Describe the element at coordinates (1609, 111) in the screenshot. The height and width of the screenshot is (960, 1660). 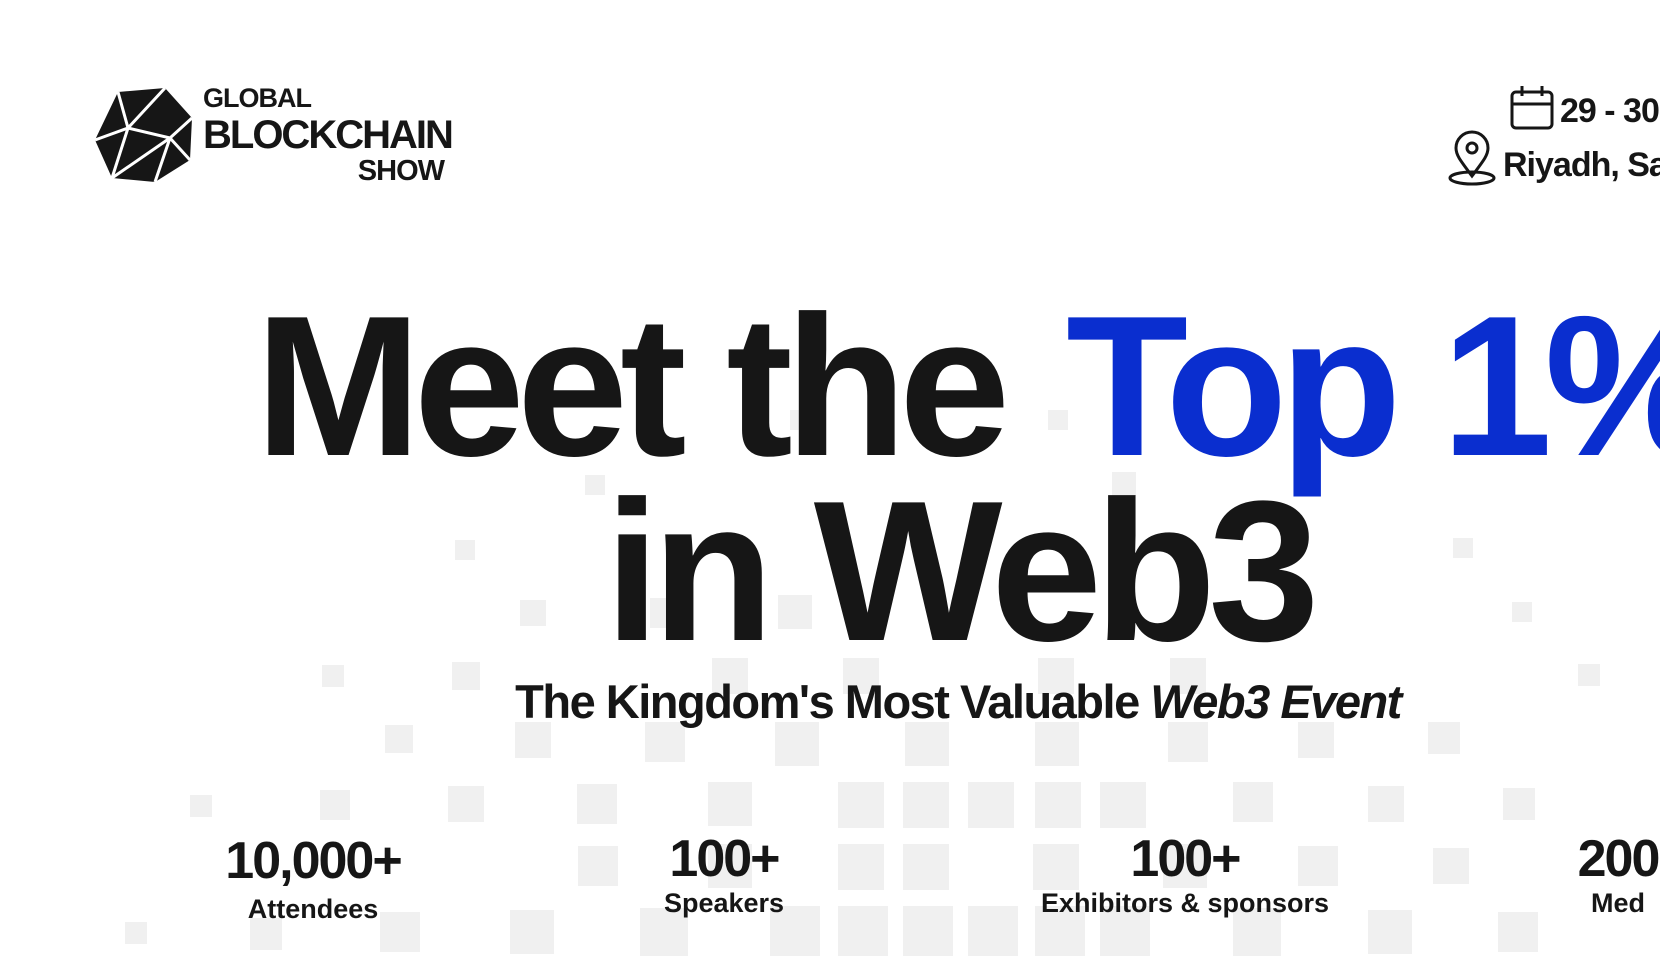
I see `event-date: 29 - 30` at that location.